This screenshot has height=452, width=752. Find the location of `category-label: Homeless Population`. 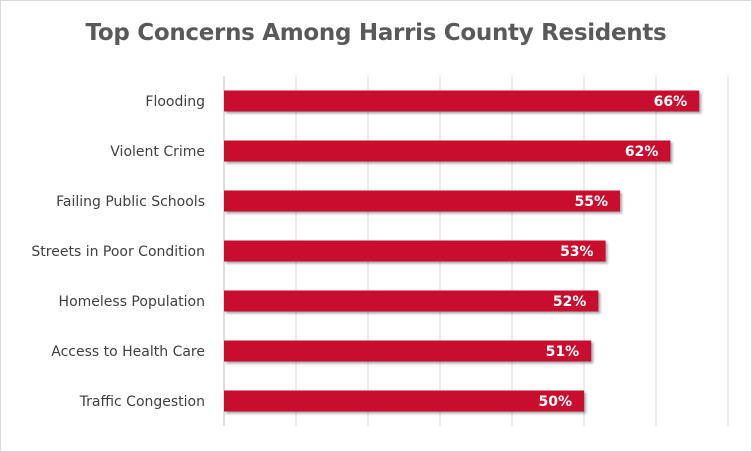

category-label: Homeless Population is located at coordinates (132, 302).